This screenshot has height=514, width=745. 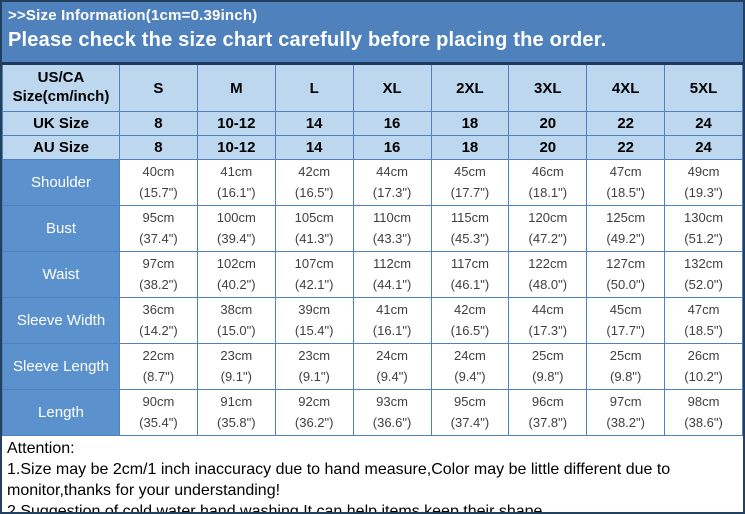 What do you see at coordinates (470, 228) in the screenshot?
I see `measurement-cell: 115cm (45.3")` at bounding box center [470, 228].